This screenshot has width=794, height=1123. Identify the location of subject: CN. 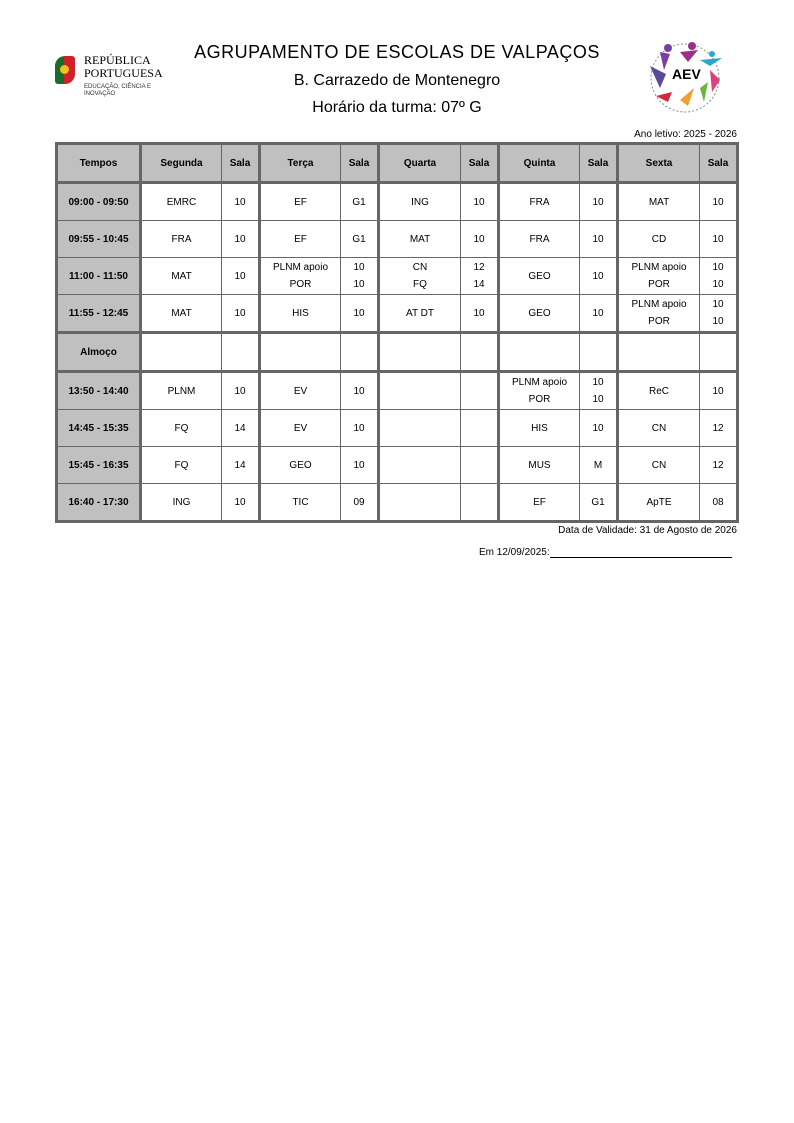
(420, 267).